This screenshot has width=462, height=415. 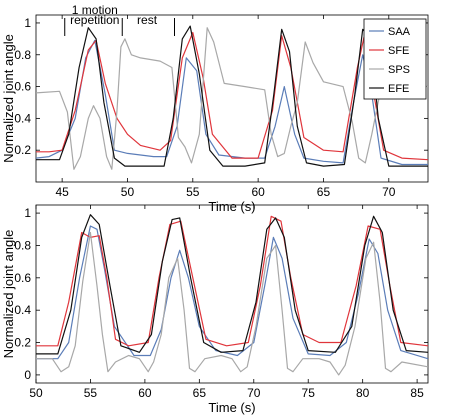 I want to click on annotation-label: repetition, so click(x=94, y=20).